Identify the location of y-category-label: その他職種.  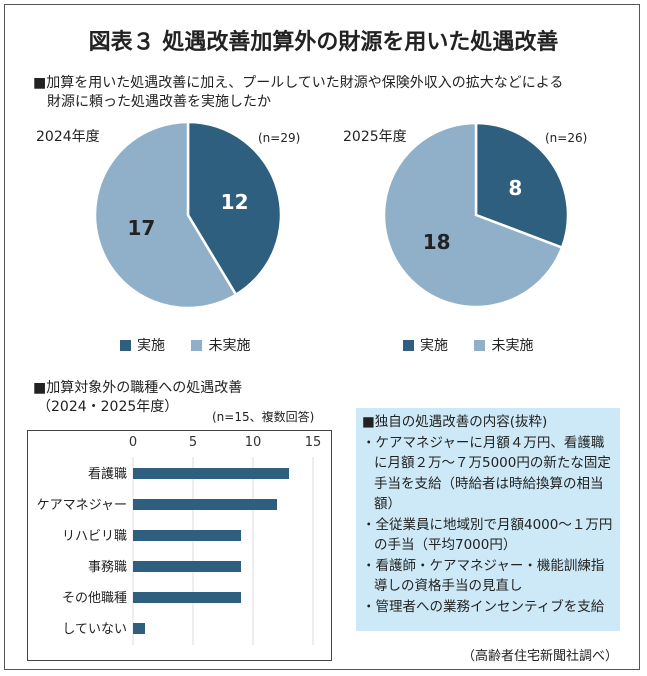
(94, 598).